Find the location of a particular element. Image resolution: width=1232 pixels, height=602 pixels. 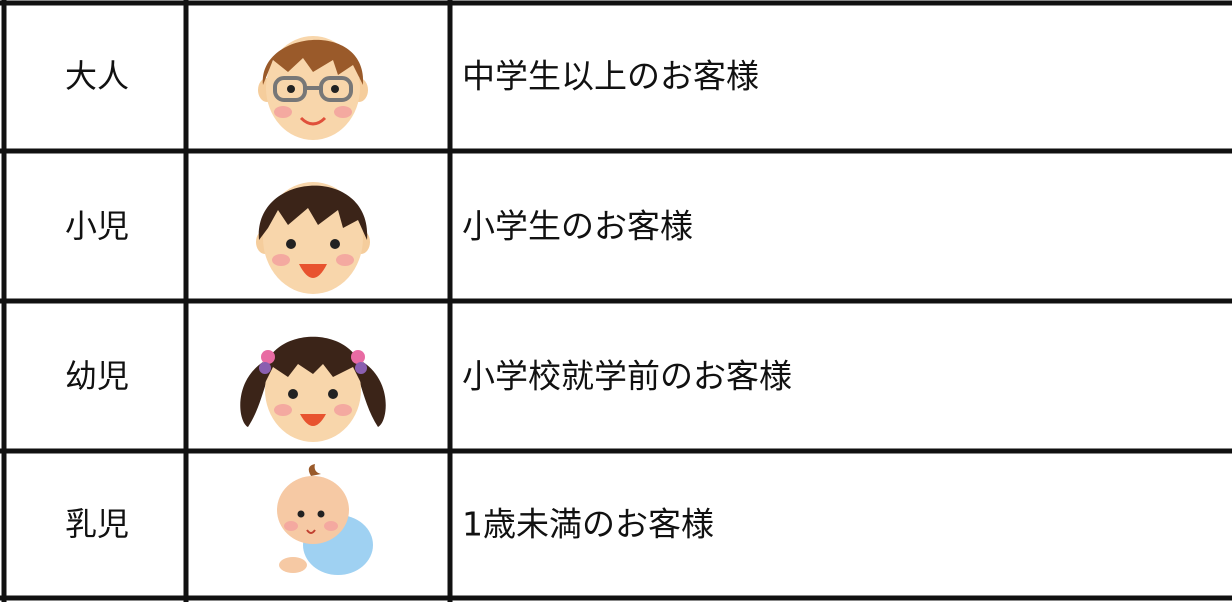

category-description: 中学生以上のお客様 is located at coordinates (610, 76).